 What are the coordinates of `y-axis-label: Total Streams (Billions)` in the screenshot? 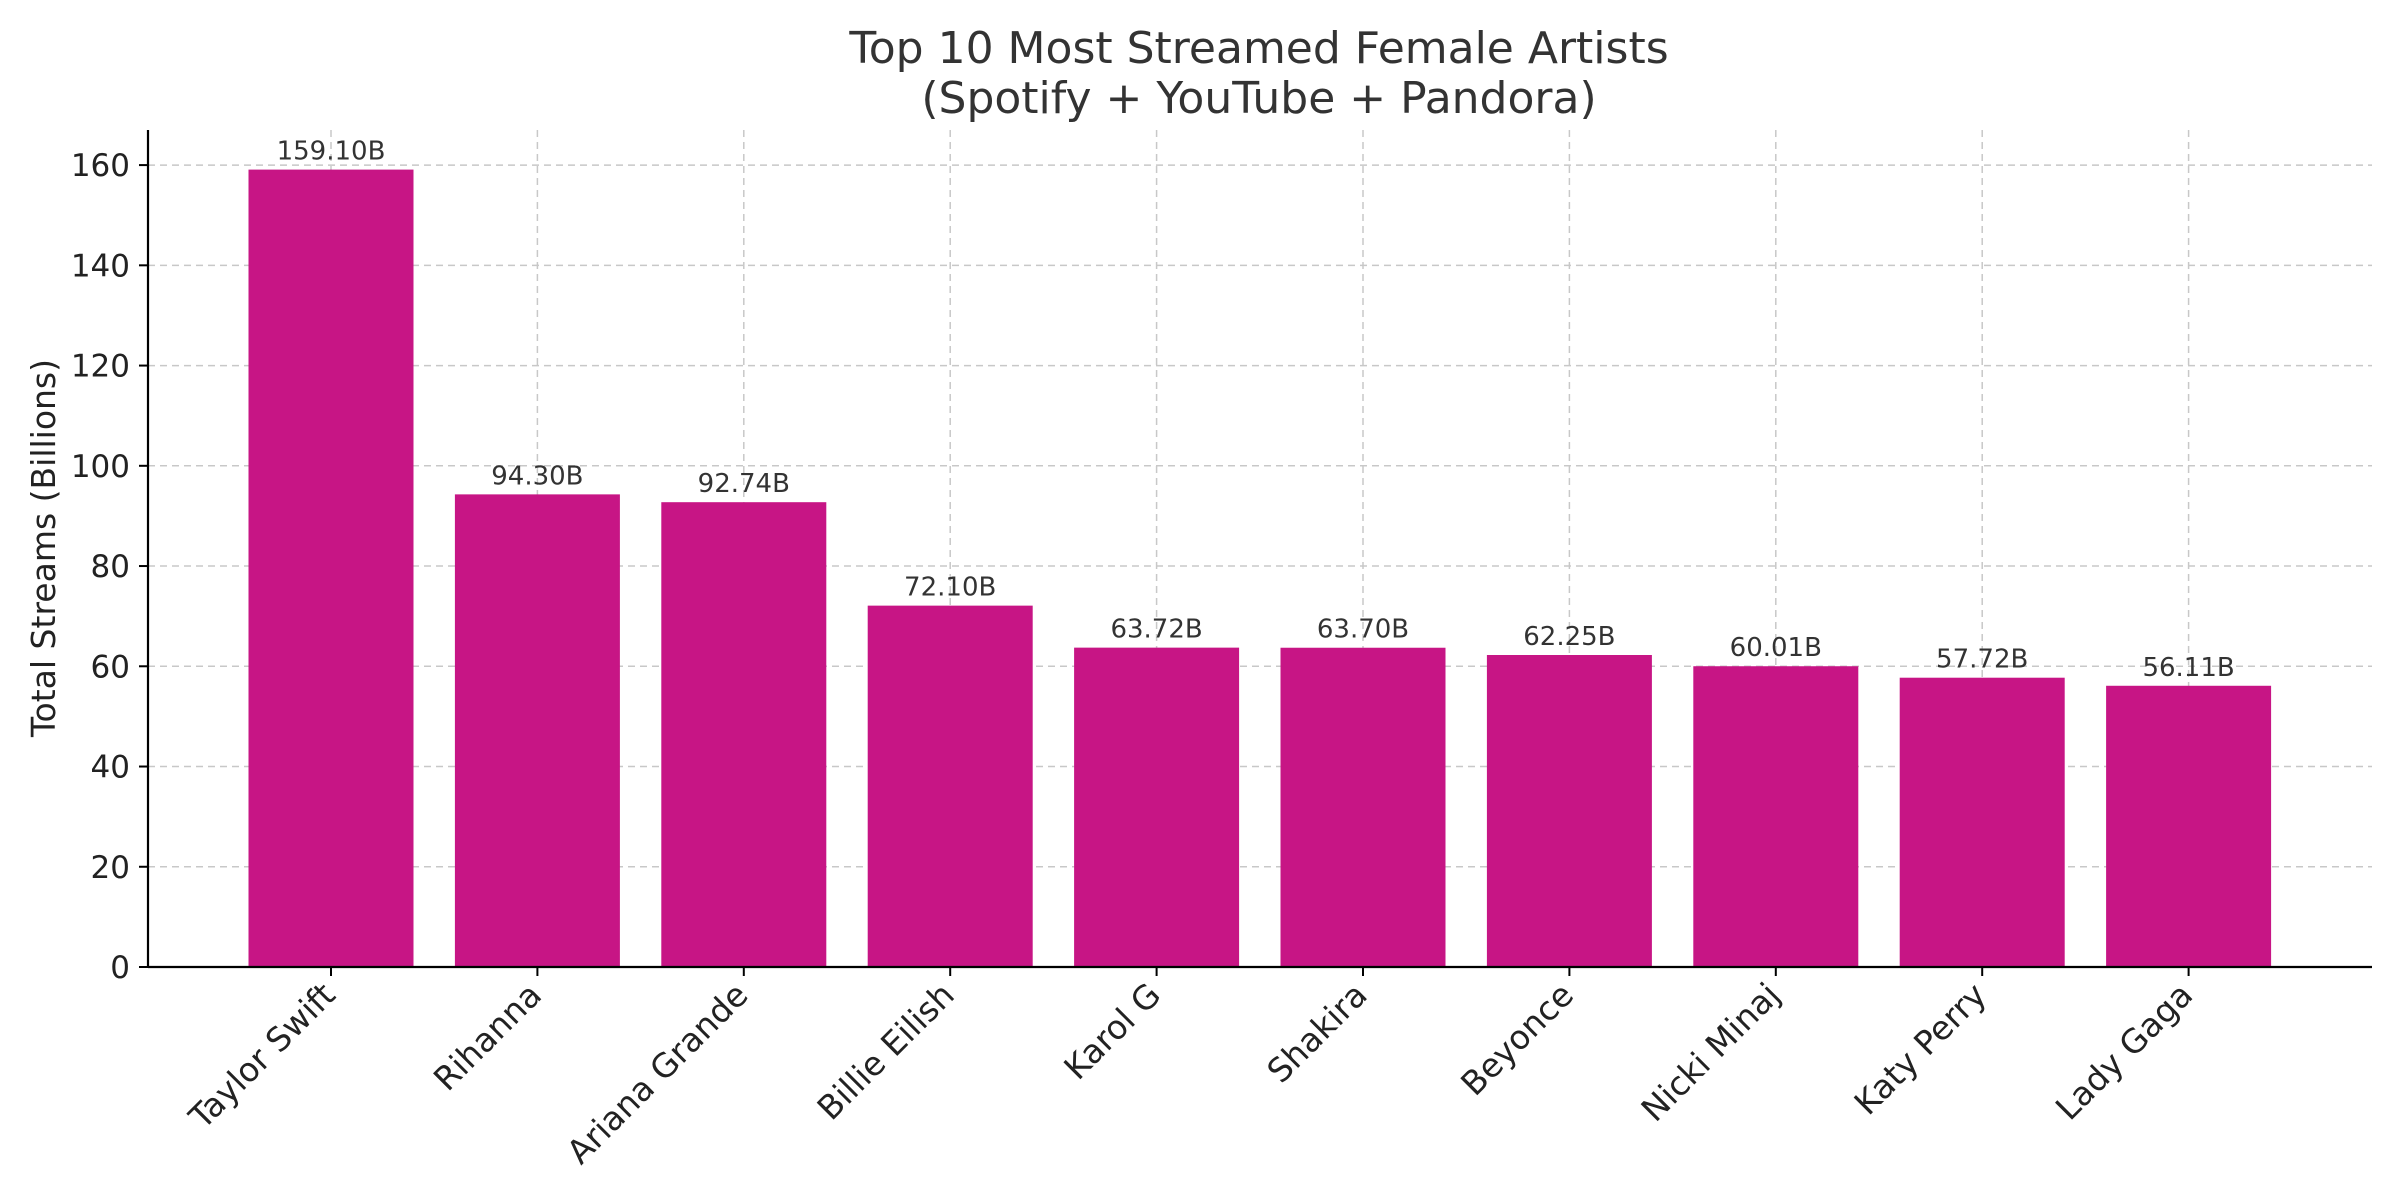 It's located at (43, 548).